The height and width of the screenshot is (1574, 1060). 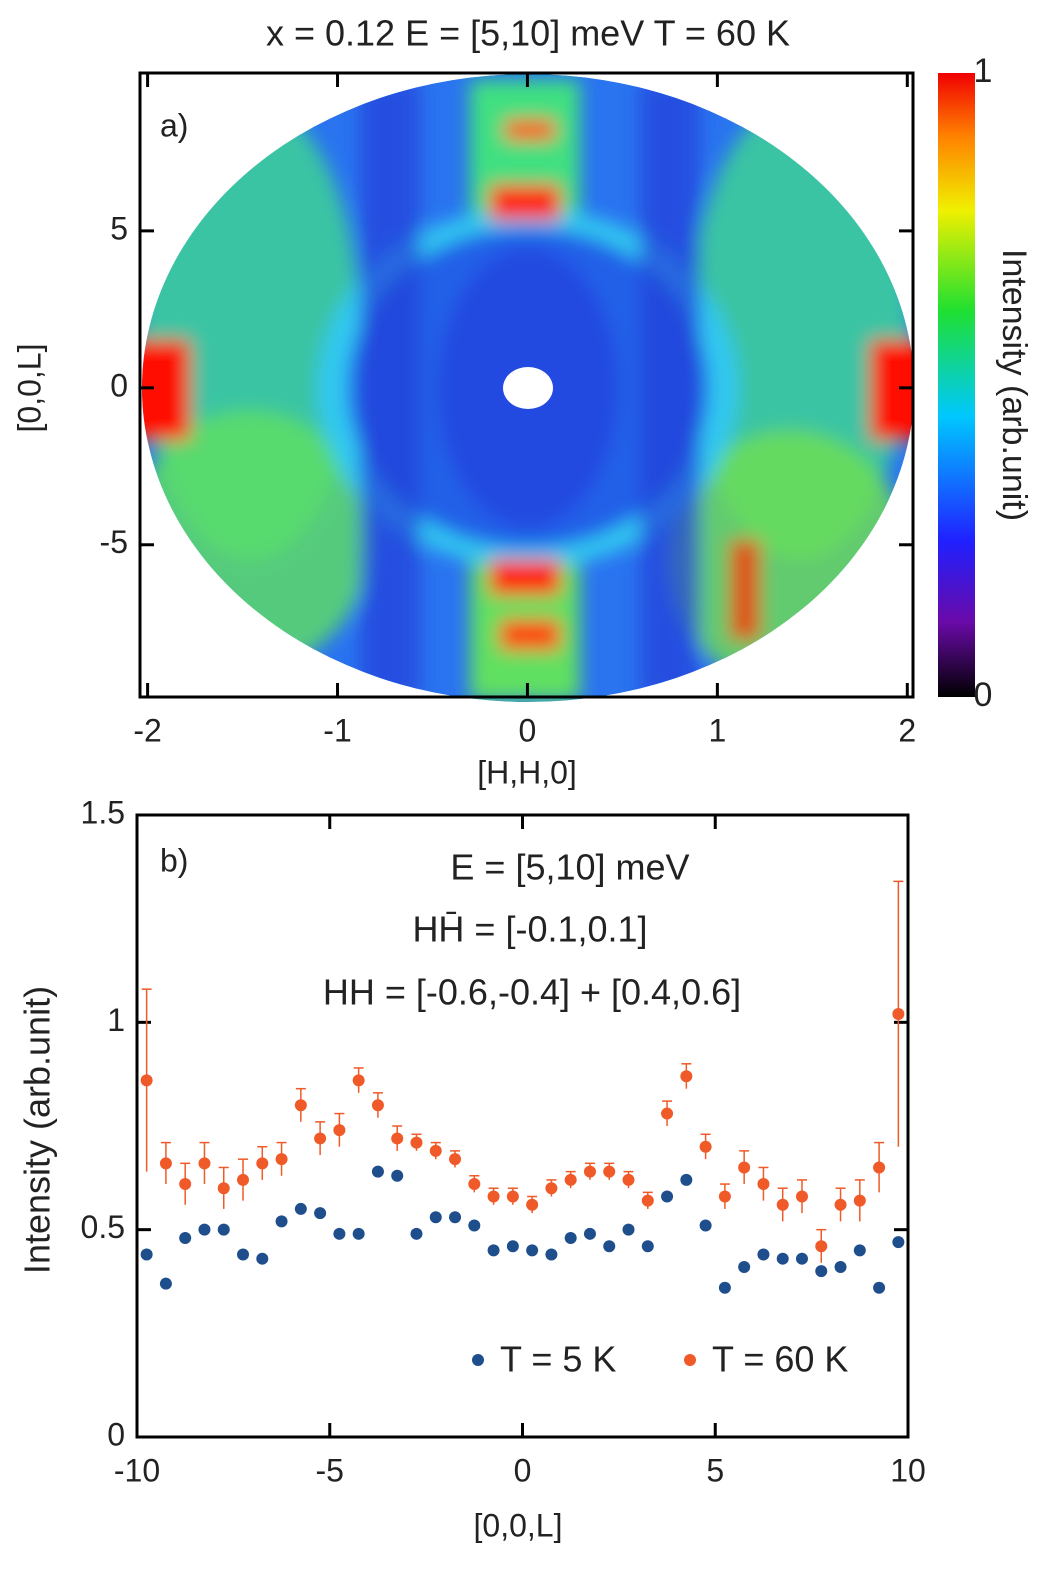 I want to click on y-tick-label: 1, so click(x=116, y=1020).